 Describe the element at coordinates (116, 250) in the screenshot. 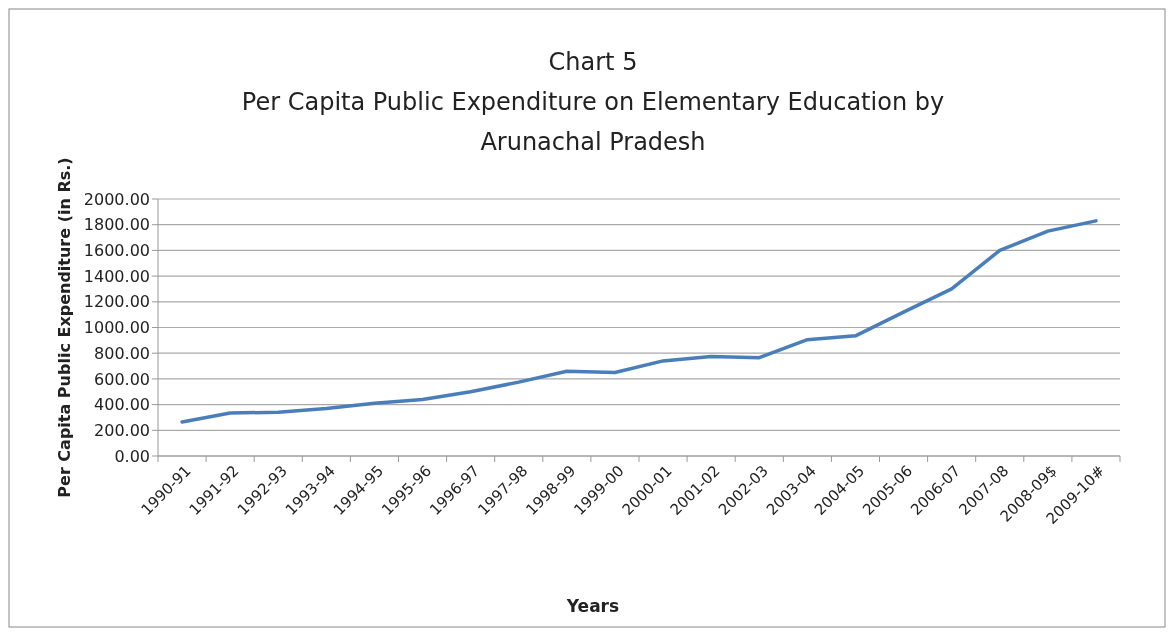

I see `y-tick-label: 1600.00` at that location.